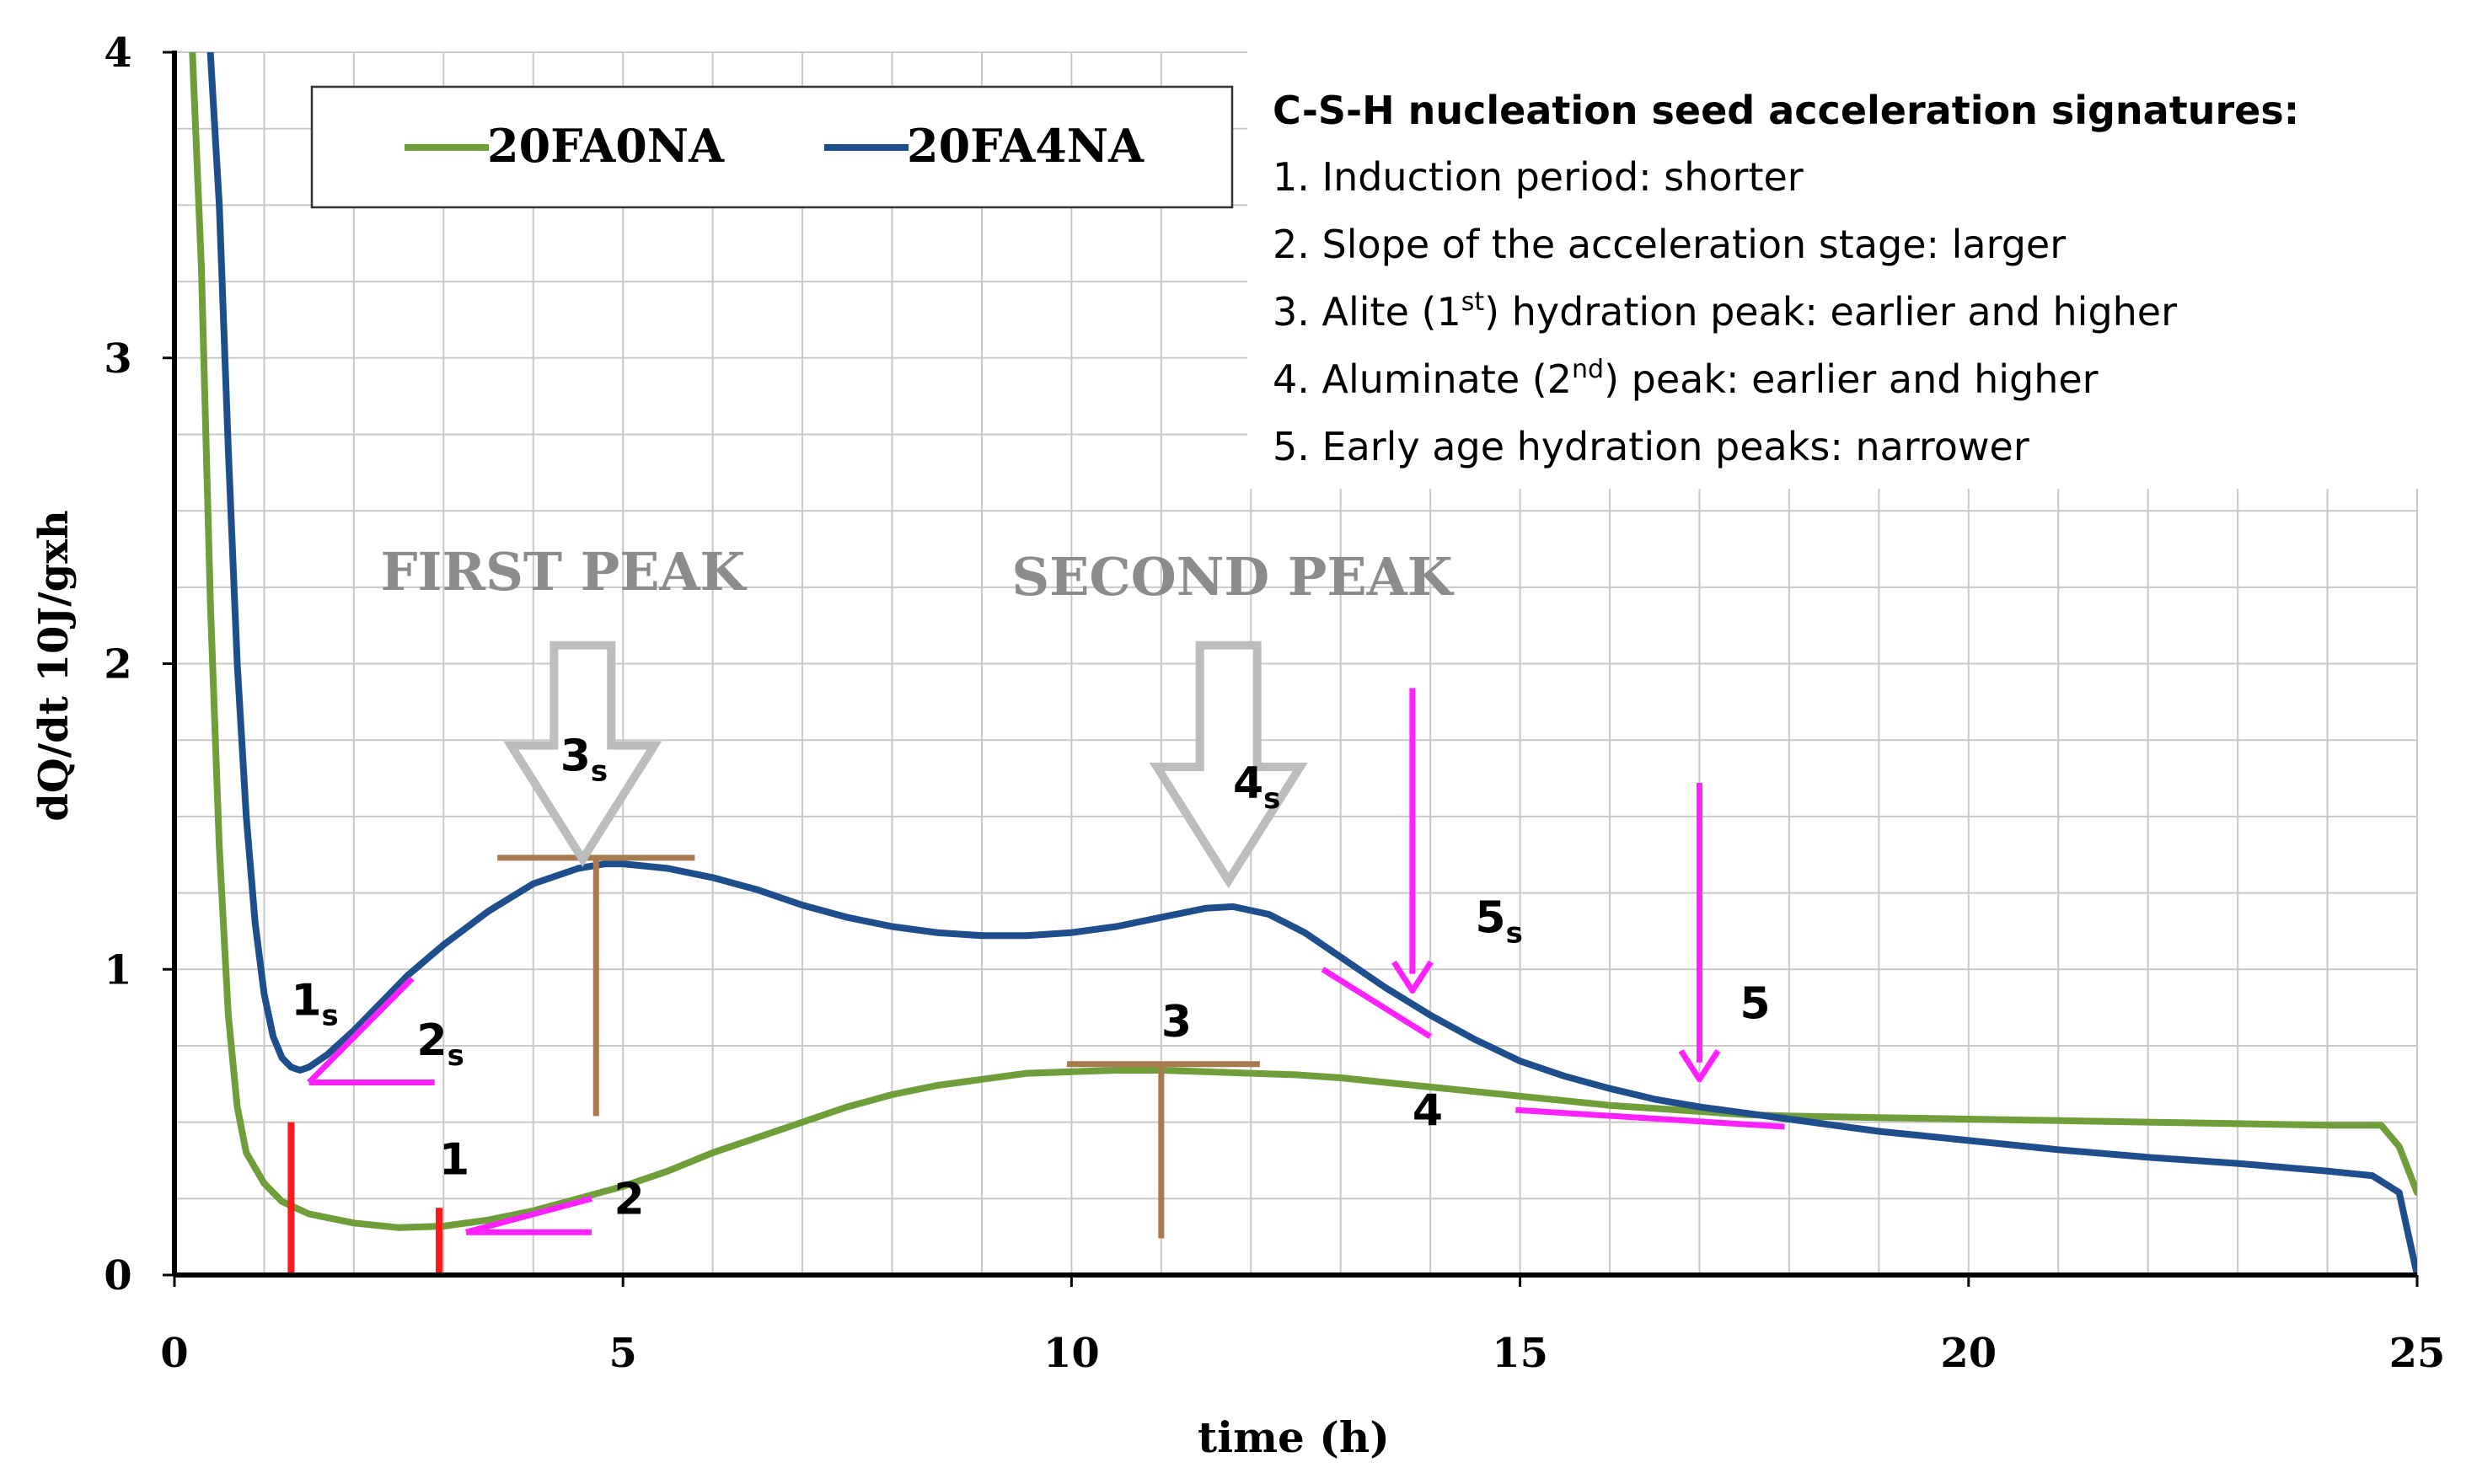 The width and height of the screenshot is (2466, 1484). What do you see at coordinates (1520, 1354) in the screenshot?
I see `x-tick-label: 15` at bounding box center [1520, 1354].